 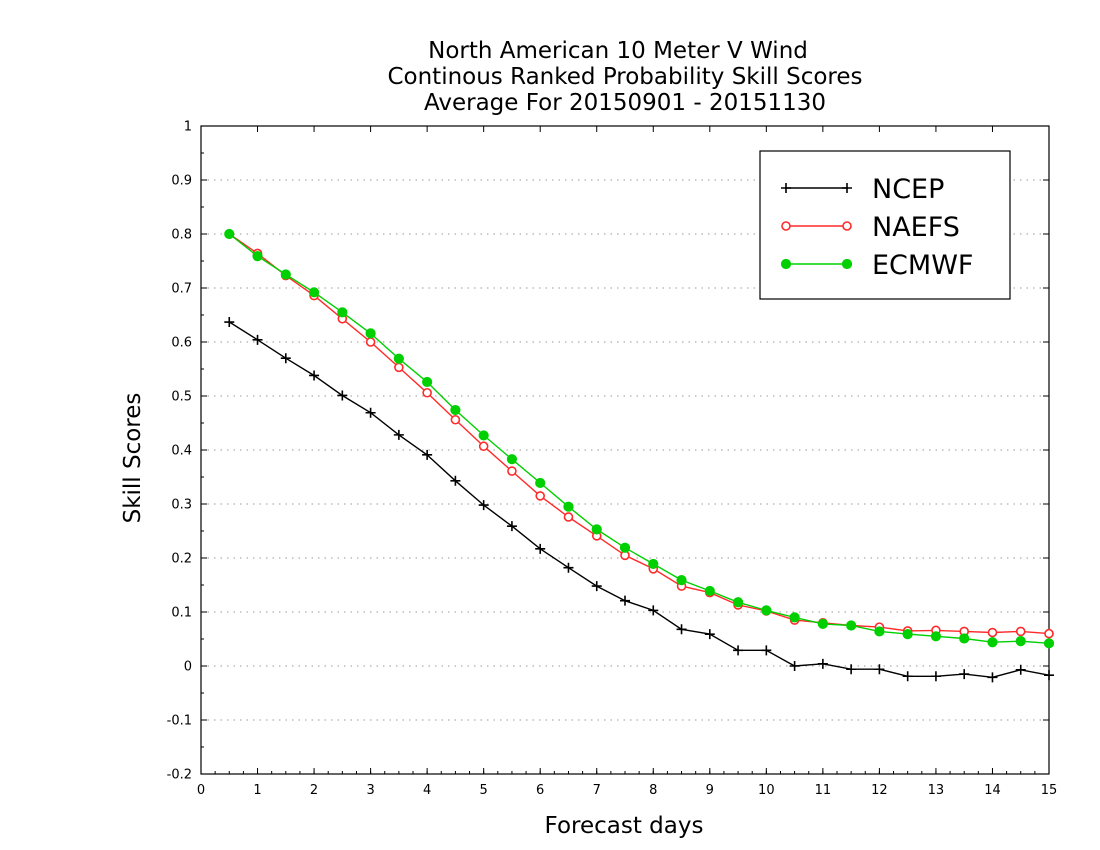 What do you see at coordinates (181, 613) in the screenshot?
I see `y-tick-label: 0.1` at bounding box center [181, 613].